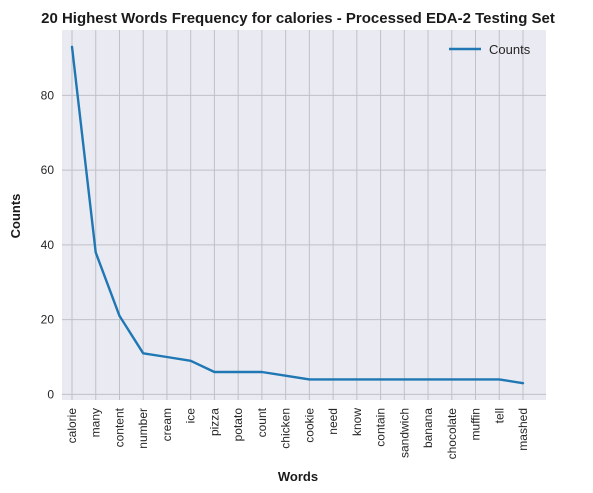 The image size is (593, 493). Describe the element at coordinates (143, 428) in the screenshot. I see `x-tick-label-number: number` at that location.